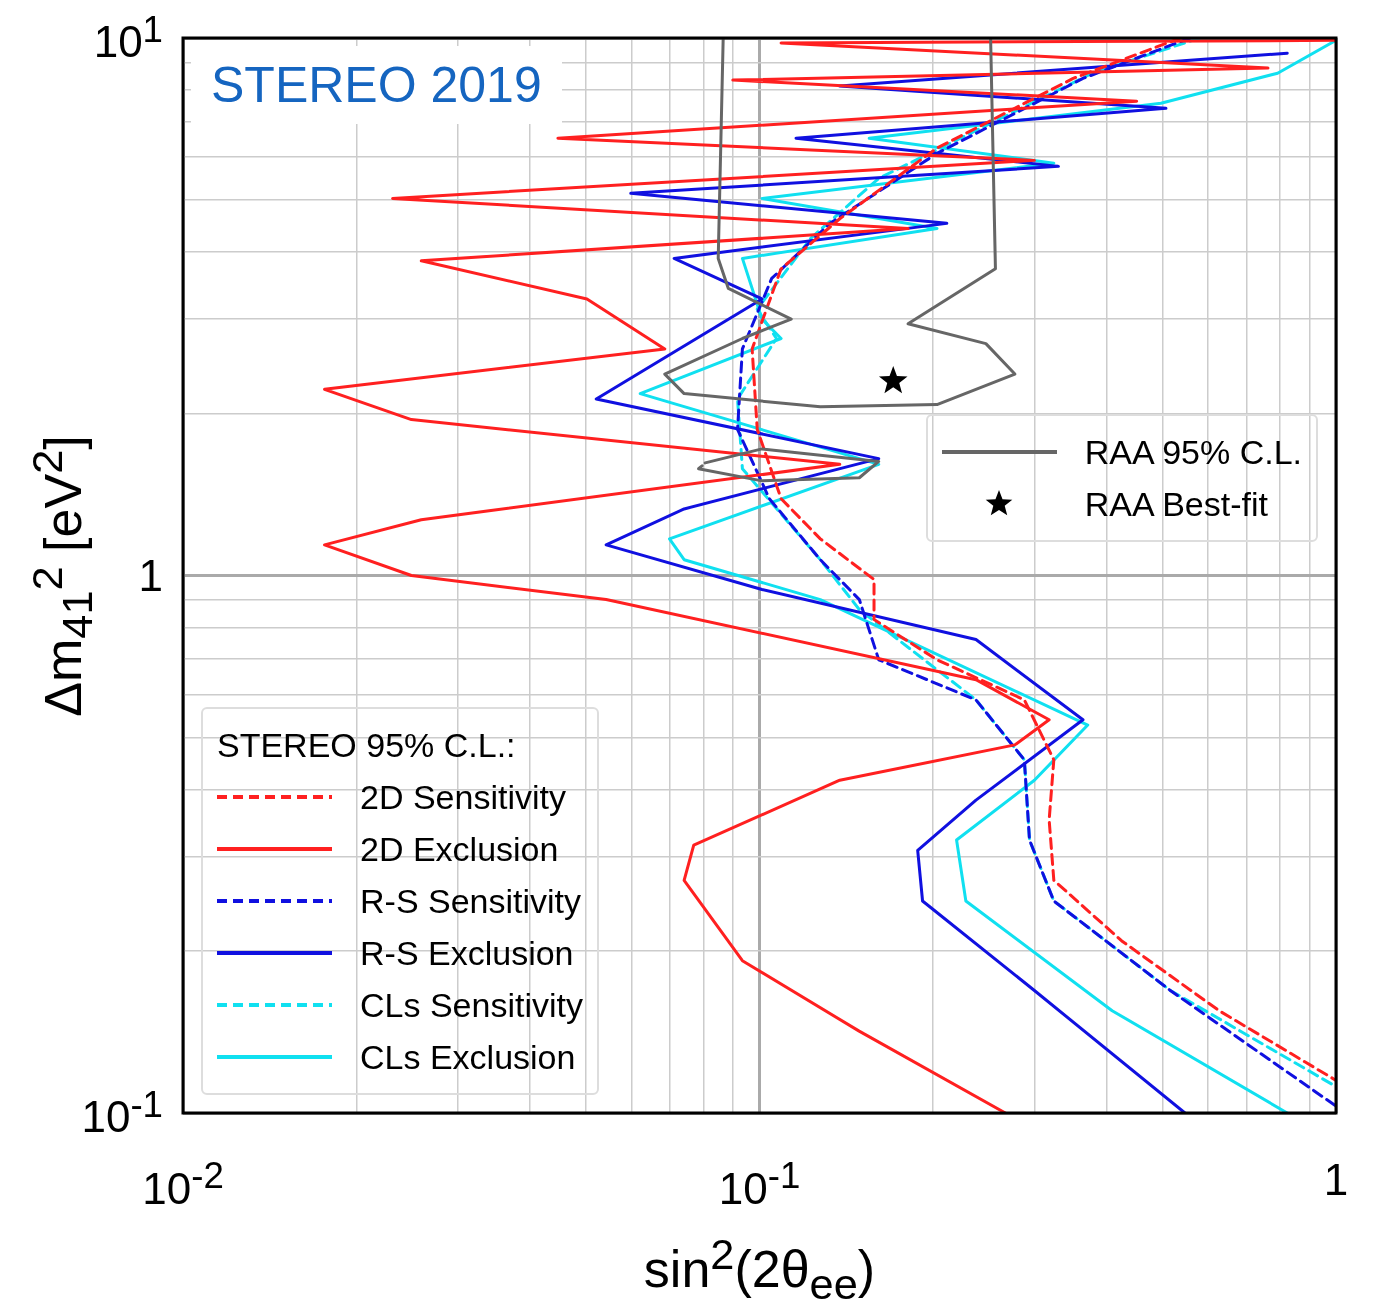  I want to click on legend-label: CLs Exclusion, so click(468, 1057).